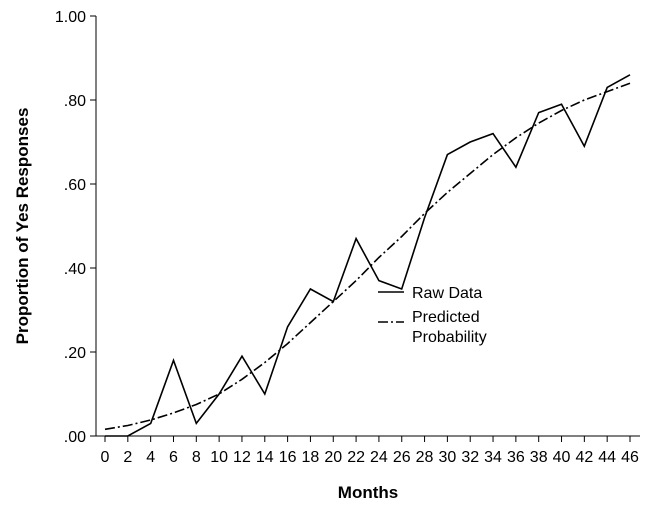  I want to click on y-tick-label: .20, so click(75, 353).